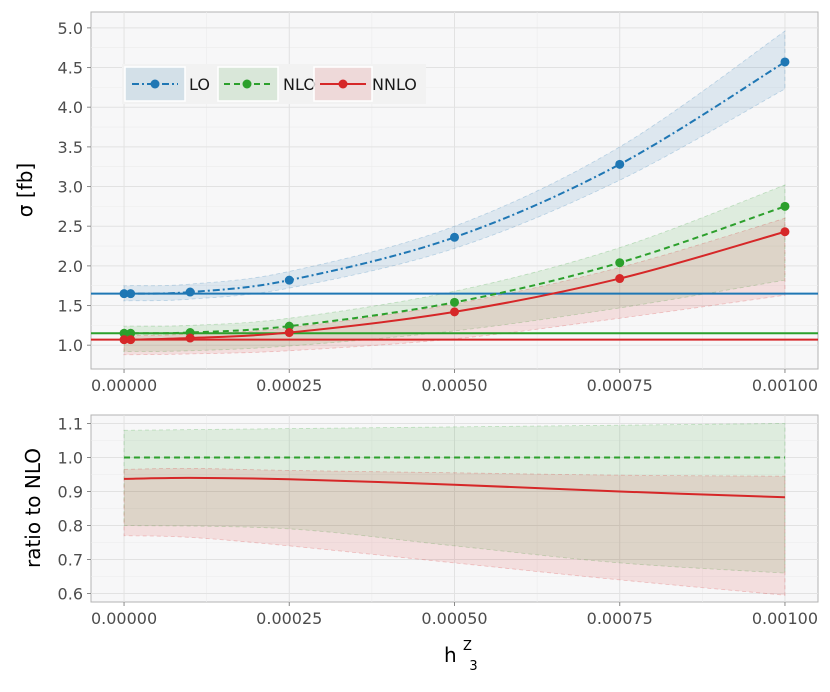 Image resolution: width=830 pixels, height=692 pixels. Describe the element at coordinates (70, 107) in the screenshot. I see `y-tick-label: 4.0` at that location.